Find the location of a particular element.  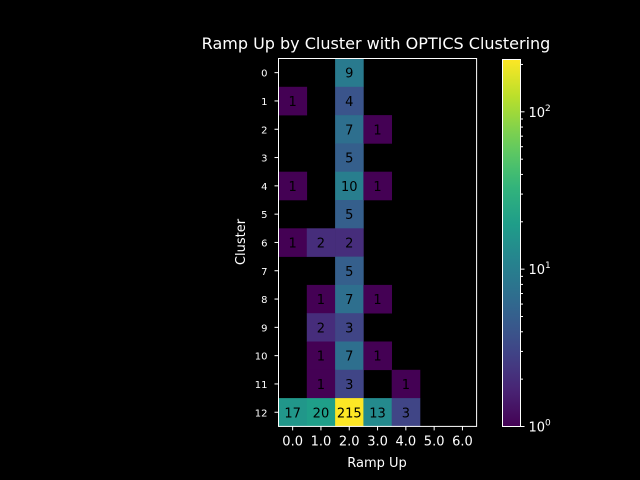

x-tick-label: 2.0 is located at coordinates (349, 441).